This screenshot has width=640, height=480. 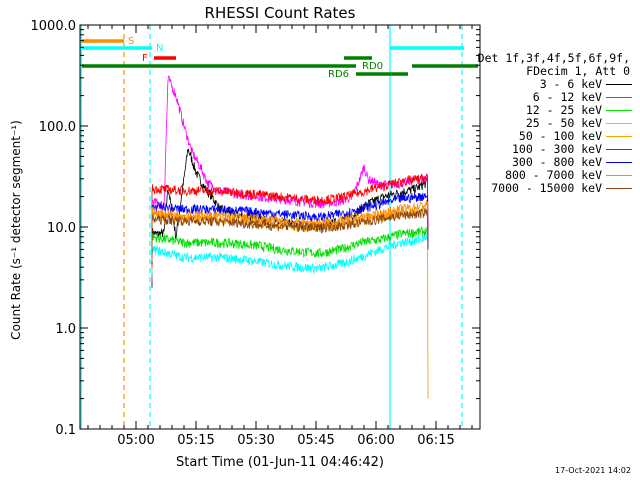 I want to click on y-axis-label: Count Rate (s⁻¹ detector segment⁻¹), so click(x=16, y=230).